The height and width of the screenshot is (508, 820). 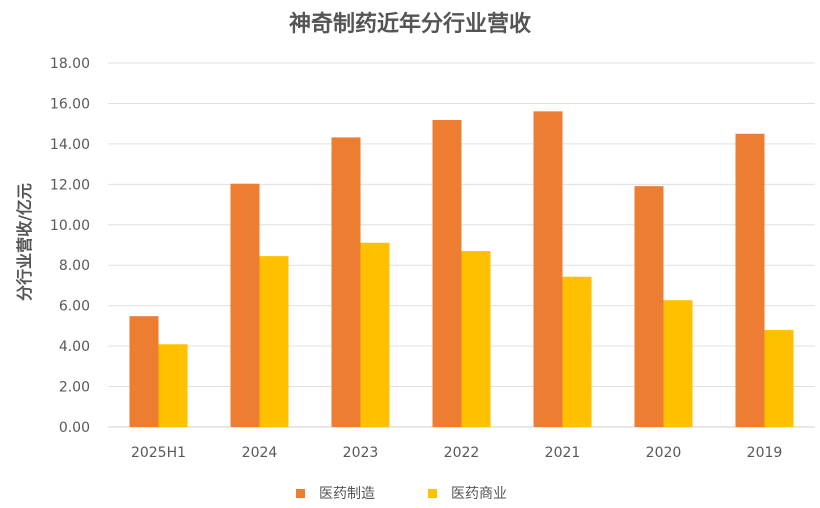 I want to click on bar-医药商业-2019, so click(x=779, y=378).